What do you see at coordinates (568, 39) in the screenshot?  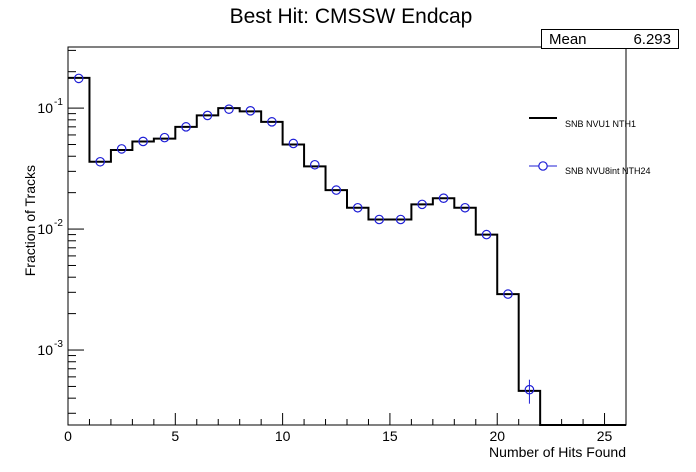 I see `stats-mean-label: Mean` at bounding box center [568, 39].